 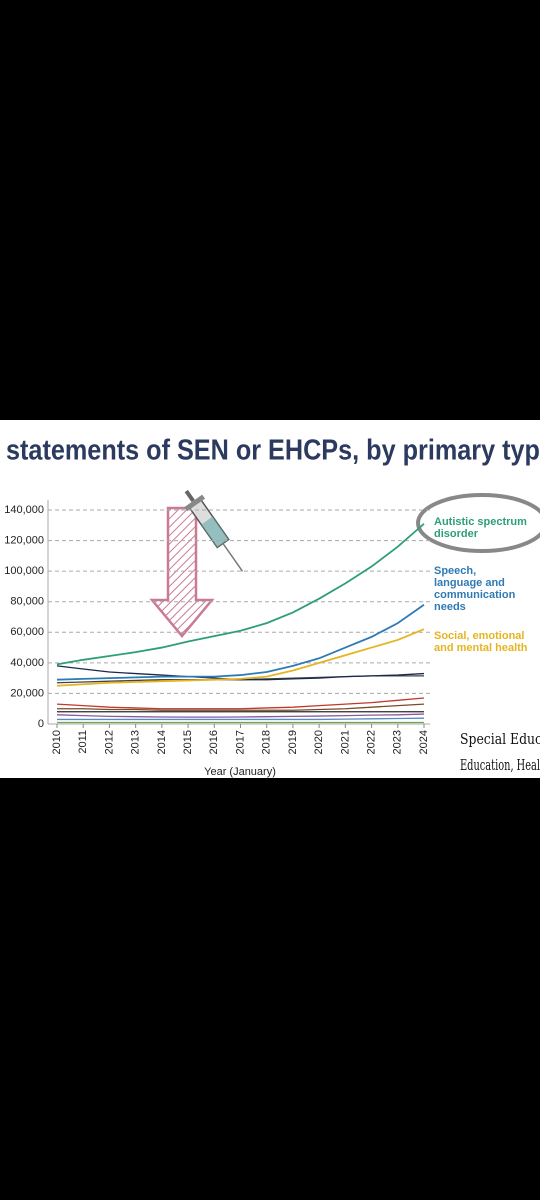 I want to click on y-tick-label: 140,000, so click(x=24, y=510).